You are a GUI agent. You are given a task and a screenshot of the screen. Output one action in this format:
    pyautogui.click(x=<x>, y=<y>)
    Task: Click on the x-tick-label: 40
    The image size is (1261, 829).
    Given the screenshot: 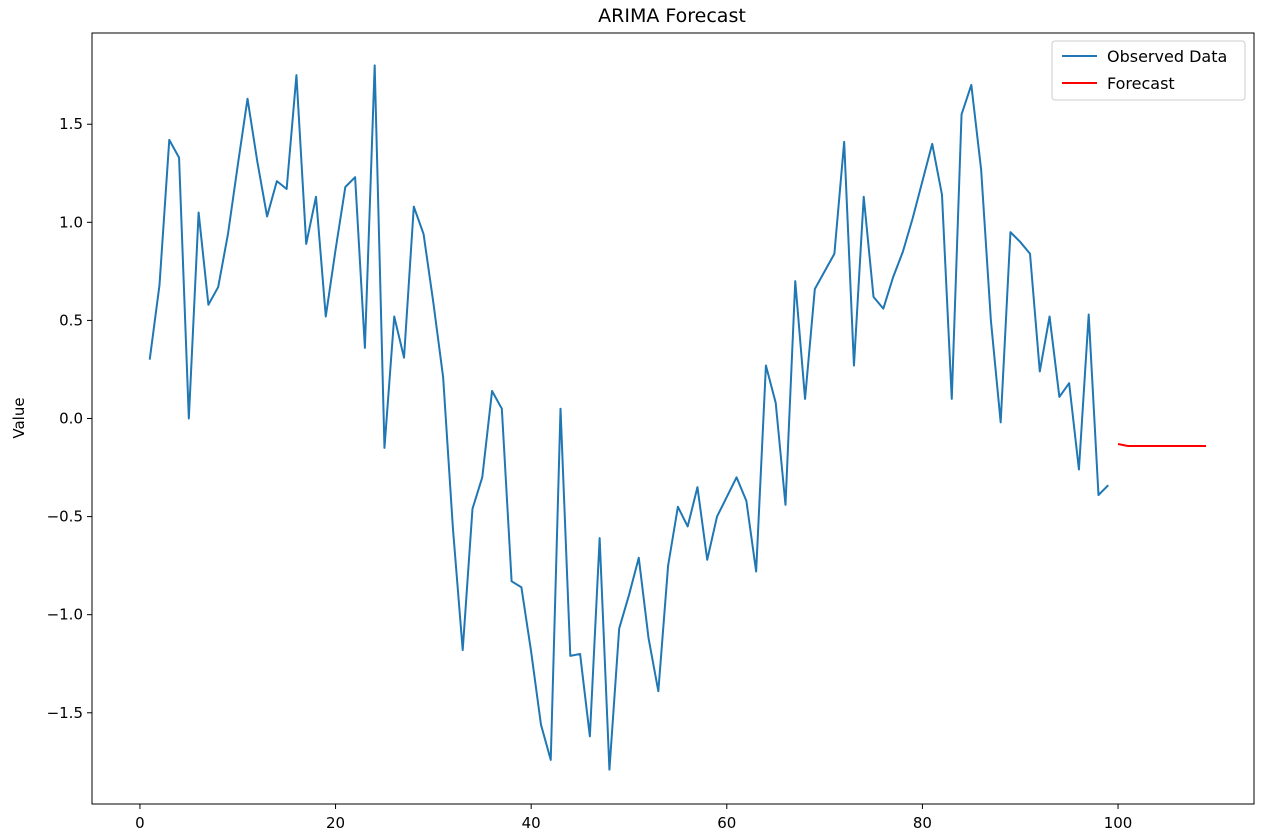 What is the action you would take?
    pyautogui.click(x=531, y=821)
    